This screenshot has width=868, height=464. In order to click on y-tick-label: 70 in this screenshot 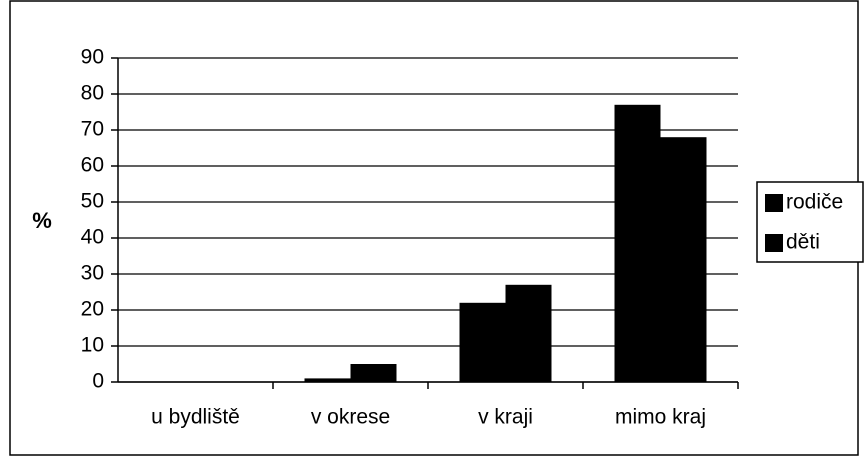, I will do `click(92, 129)`.